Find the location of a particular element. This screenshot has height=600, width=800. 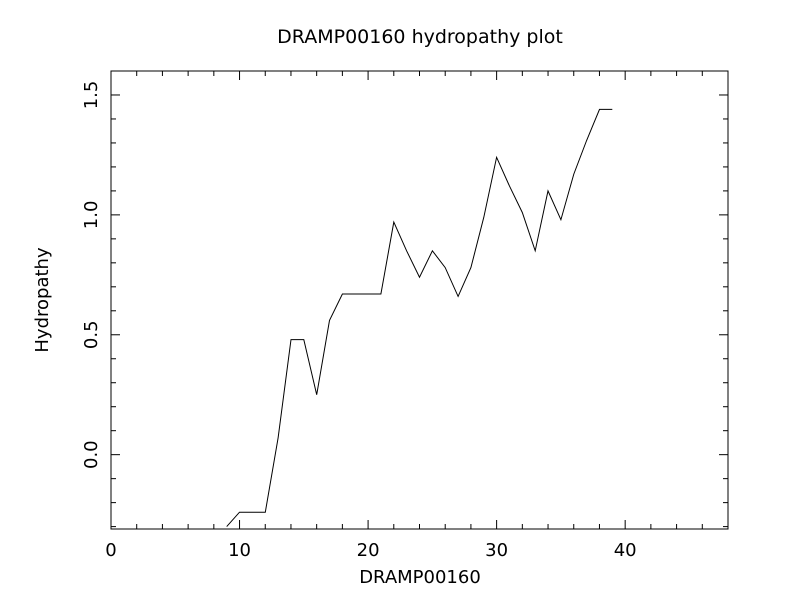

x-tick-label: 10 is located at coordinates (239, 550).